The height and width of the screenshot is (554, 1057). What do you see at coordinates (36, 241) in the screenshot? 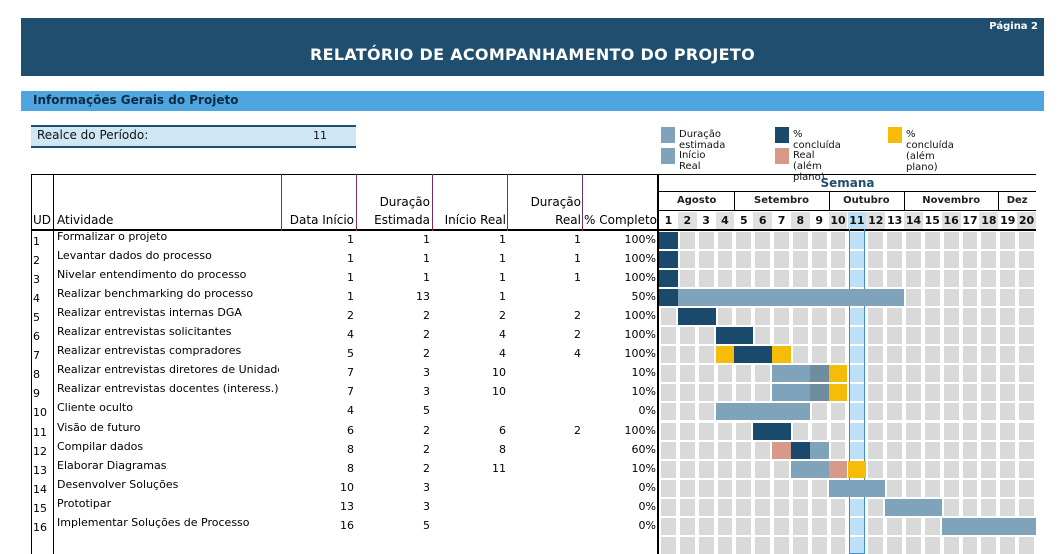
I see `row-ud: 1` at bounding box center [36, 241].